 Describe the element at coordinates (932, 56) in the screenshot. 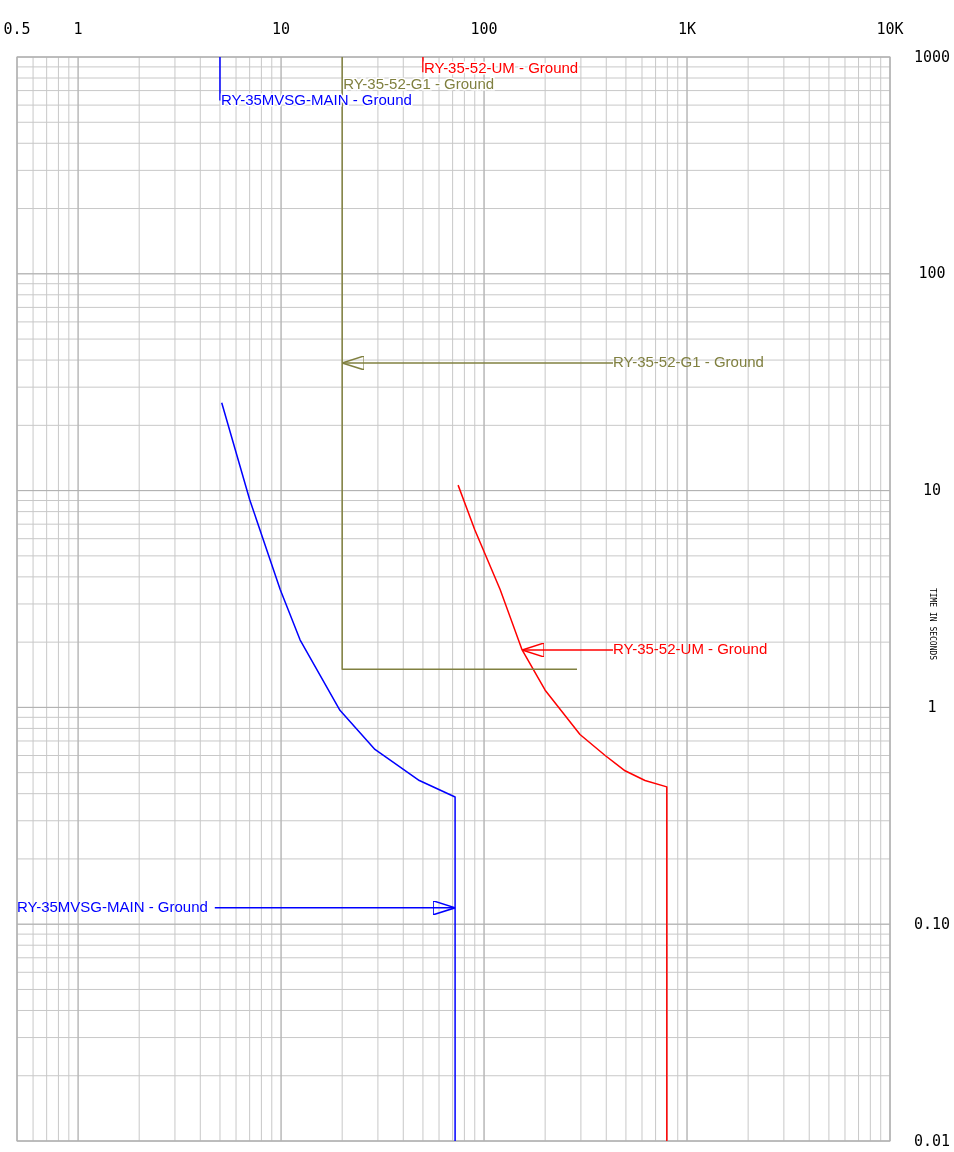

I see `y-tick-label: 1000` at that location.